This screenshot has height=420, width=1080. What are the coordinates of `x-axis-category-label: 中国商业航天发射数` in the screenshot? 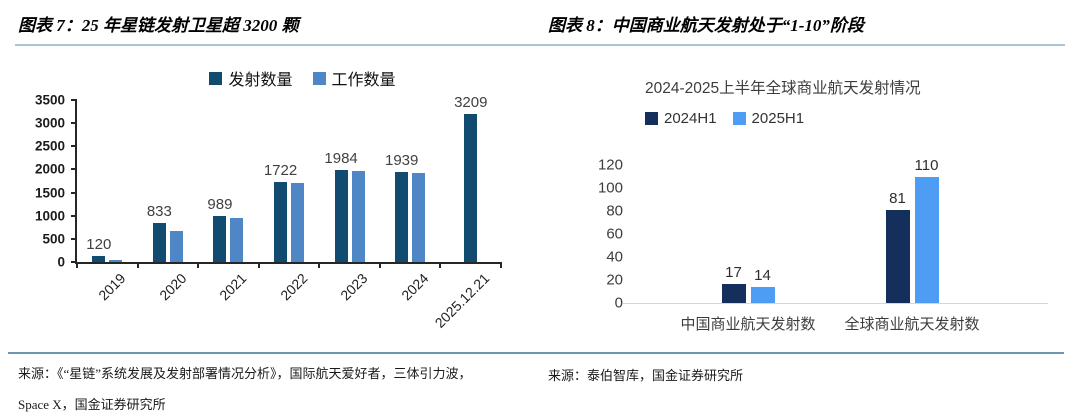 It's located at (748, 324).